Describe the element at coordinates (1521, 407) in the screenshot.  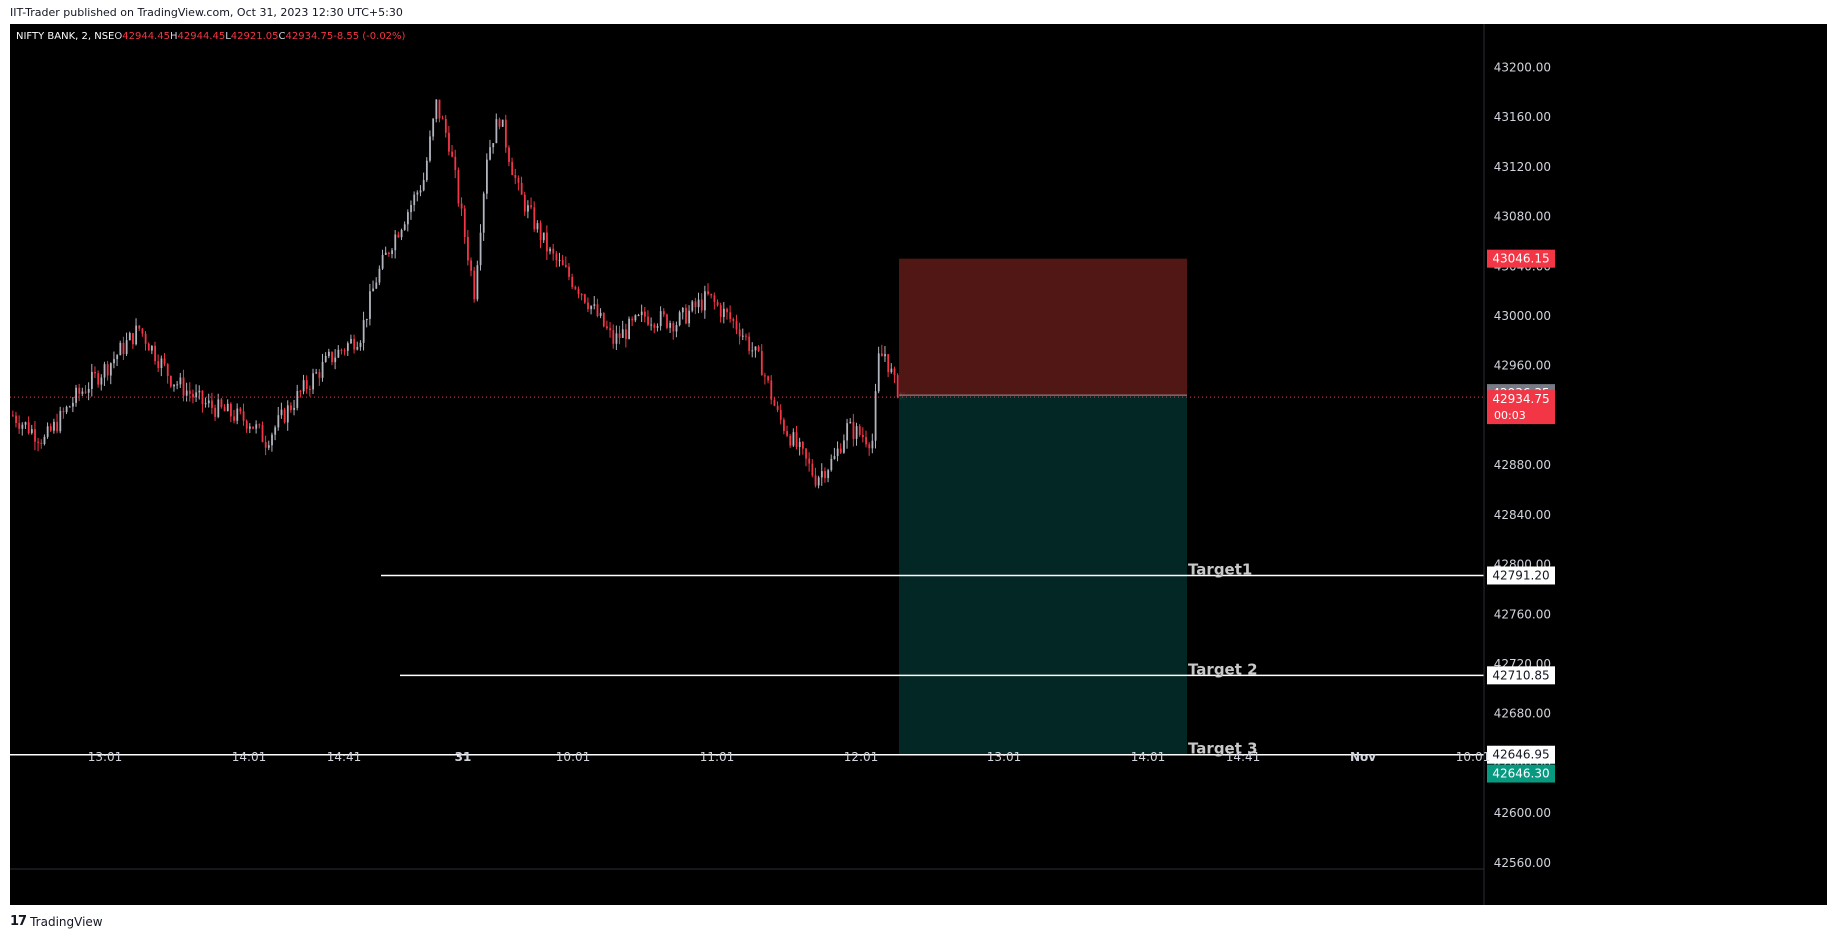
I see `last-price-badge` at that location.